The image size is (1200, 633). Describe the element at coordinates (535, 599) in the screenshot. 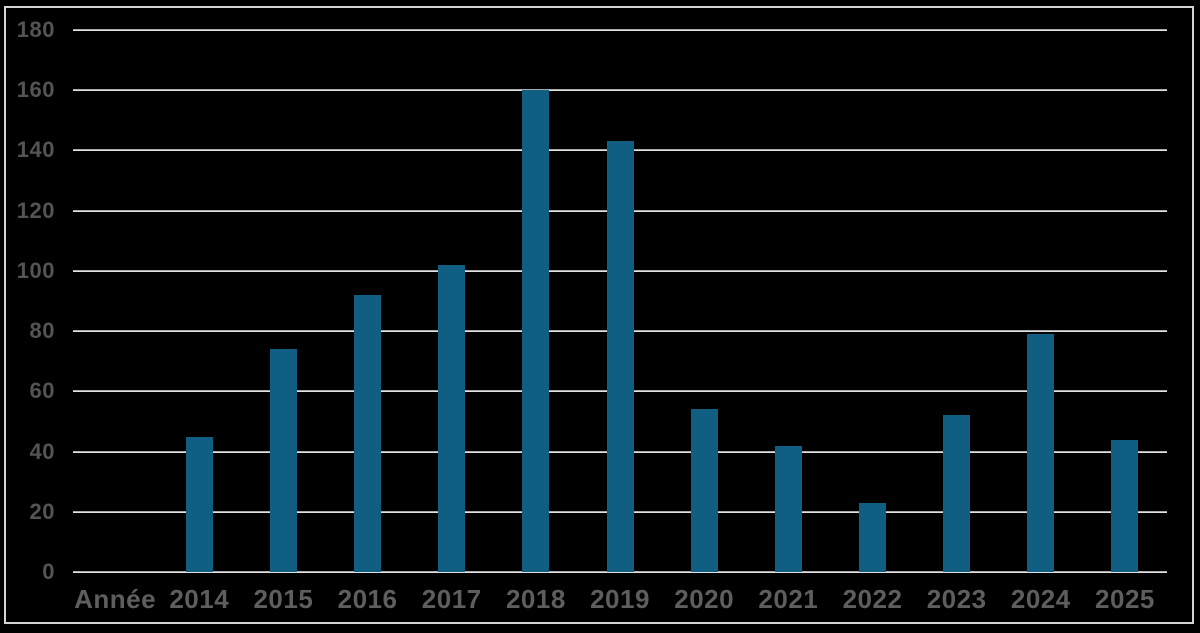

I see `x-tick-label-2018: 2018` at that location.